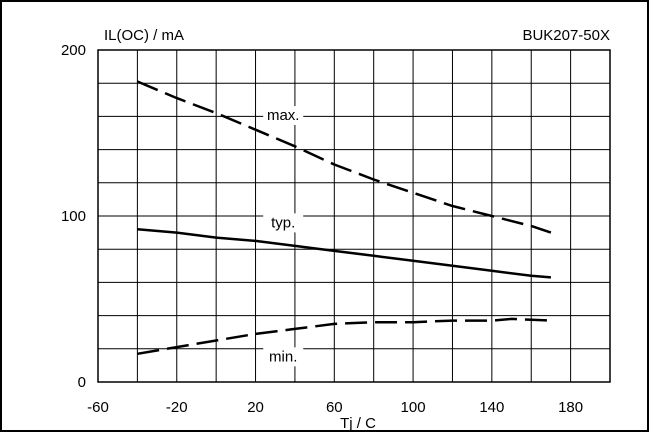 The width and height of the screenshot is (649, 432). Describe the element at coordinates (98, 407) in the screenshot. I see `x-tick-label: -60` at that location.